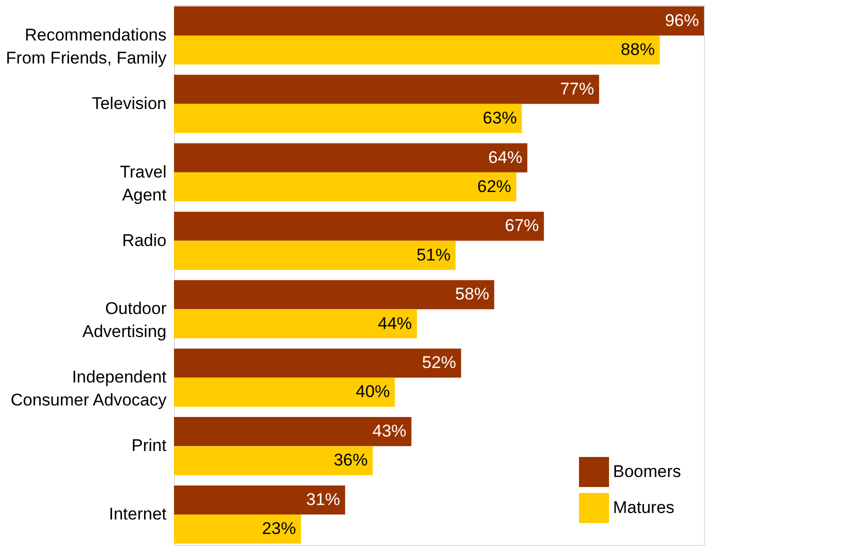 This screenshot has height=556, width=860. I want to click on data-label: 36%, so click(351, 460).